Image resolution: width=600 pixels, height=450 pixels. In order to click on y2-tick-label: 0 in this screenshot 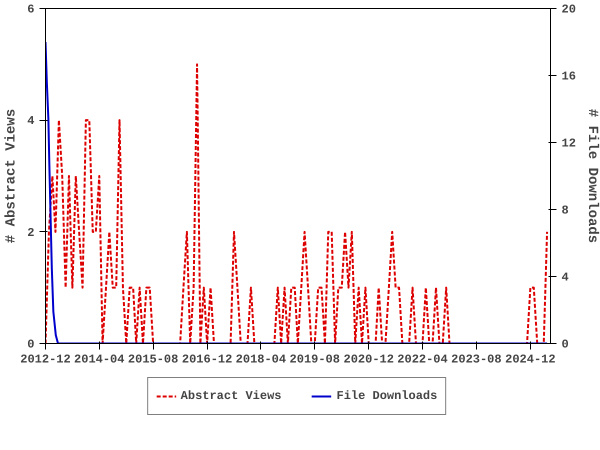, I will do `click(565, 345)`.